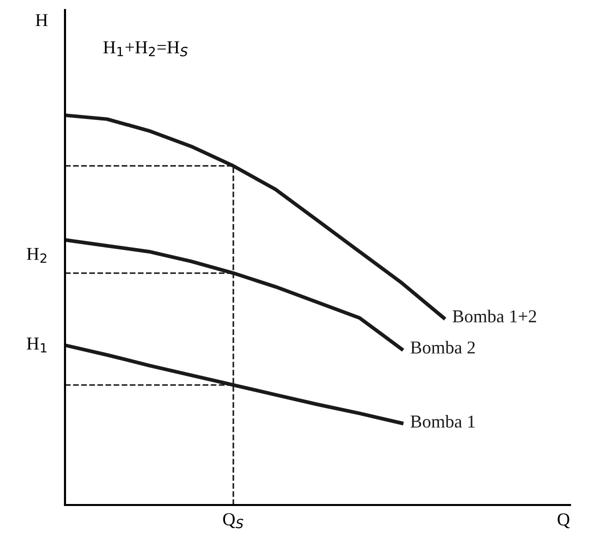  I want to click on text: H$_{2}$, so click(36, 255).